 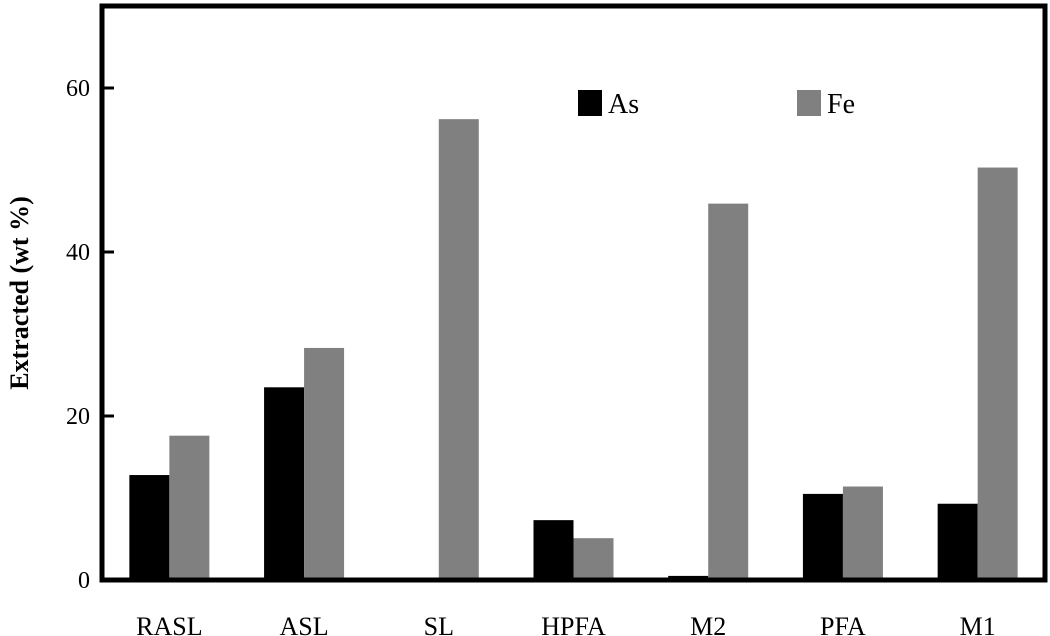 What do you see at coordinates (169, 624) in the screenshot?
I see `x-tick-label: RASL` at bounding box center [169, 624].